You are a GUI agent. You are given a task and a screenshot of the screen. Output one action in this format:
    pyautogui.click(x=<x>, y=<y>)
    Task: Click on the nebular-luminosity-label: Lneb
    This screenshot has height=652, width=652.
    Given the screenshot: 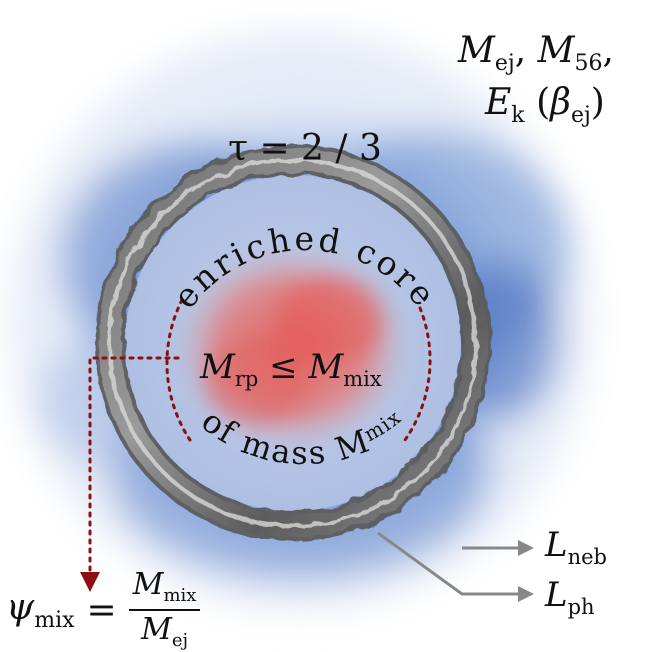 What is the action you would take?
    pyautogui.click(x=576, y=547)
    